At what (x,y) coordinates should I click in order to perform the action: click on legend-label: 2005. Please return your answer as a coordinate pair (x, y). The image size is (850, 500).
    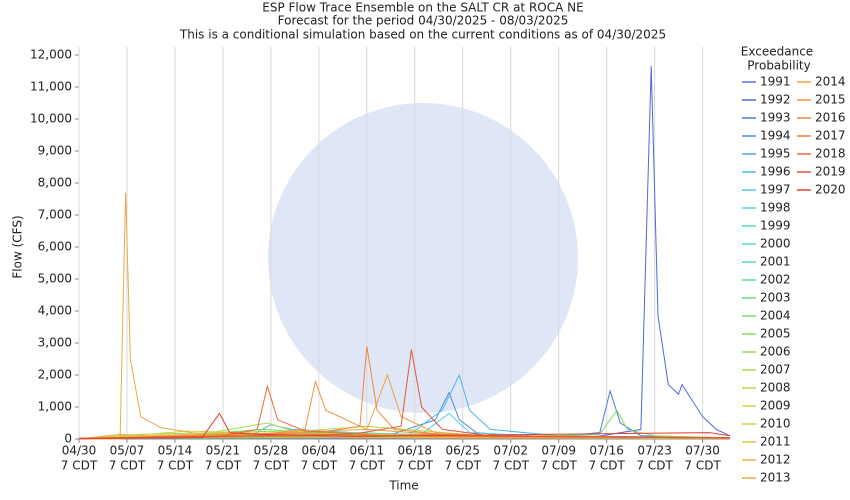
    Looking at the image, I should click on (775, 334).